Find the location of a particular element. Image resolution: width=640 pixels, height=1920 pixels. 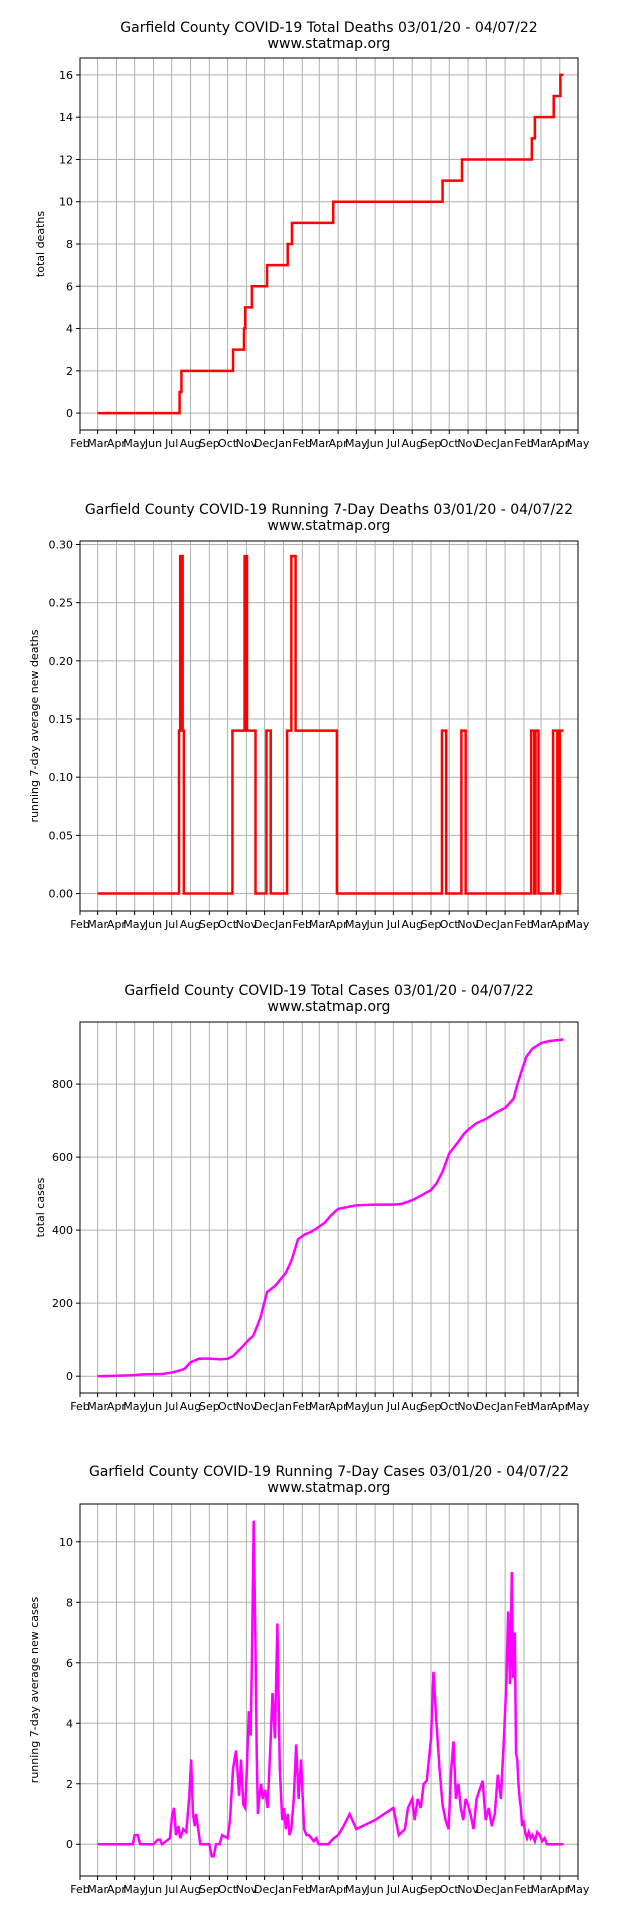

y-axis-label: total cases is located at coordinates (40, 1207).